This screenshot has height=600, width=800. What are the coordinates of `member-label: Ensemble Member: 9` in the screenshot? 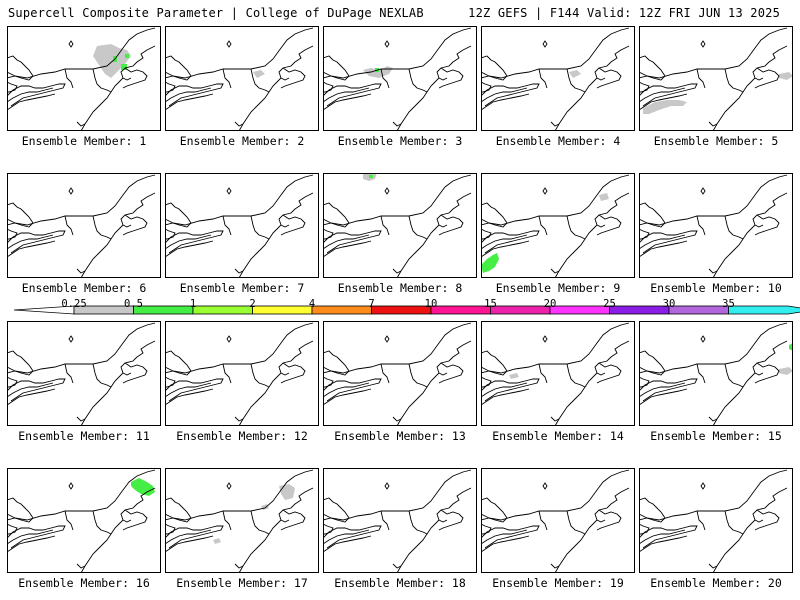 It's located at (558, 288).